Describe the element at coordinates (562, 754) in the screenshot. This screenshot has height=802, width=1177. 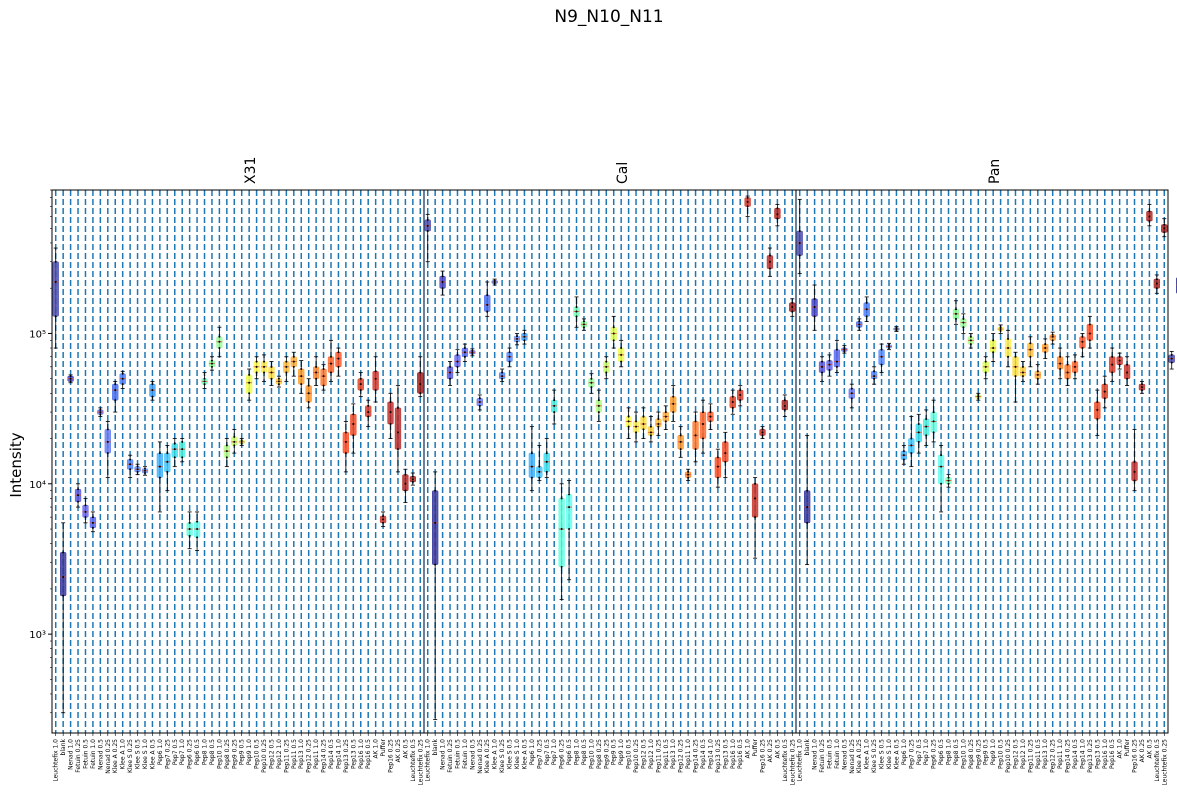
I see `x-tick-label: Pep6 0.25` at that location.